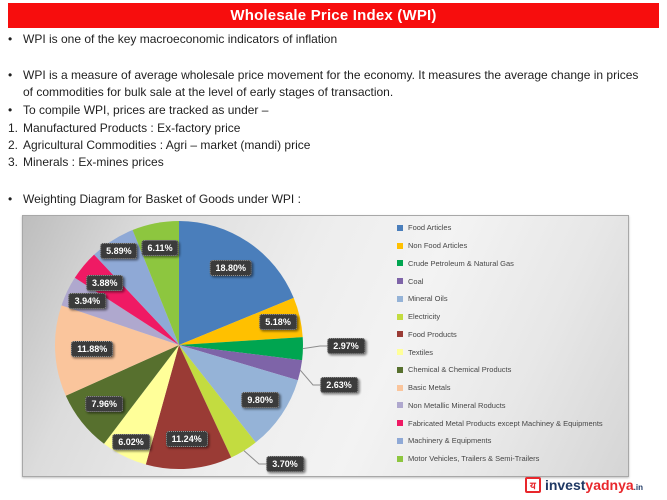 This screenshot has width=667, height=500. Describe the element at coordinates (92, 349) in the screenshot. I see `pie-data-label: 11.88%` at that location.